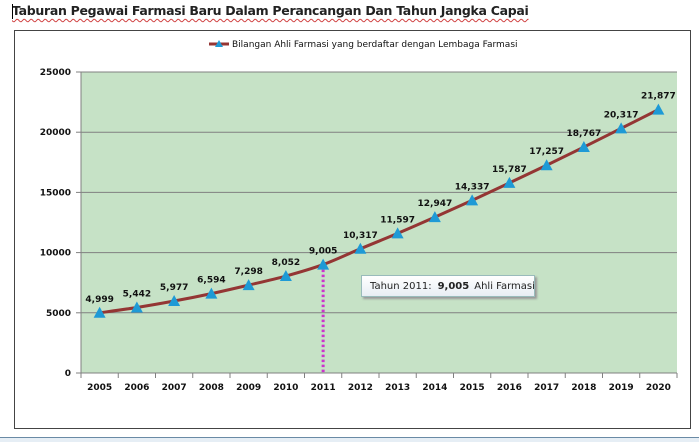 Image resolution: width=699 pixels, height=442 pixels. Describe the element at coordinates (397, 220) in the screenshot. I see `data-label: 11,597` at that location.